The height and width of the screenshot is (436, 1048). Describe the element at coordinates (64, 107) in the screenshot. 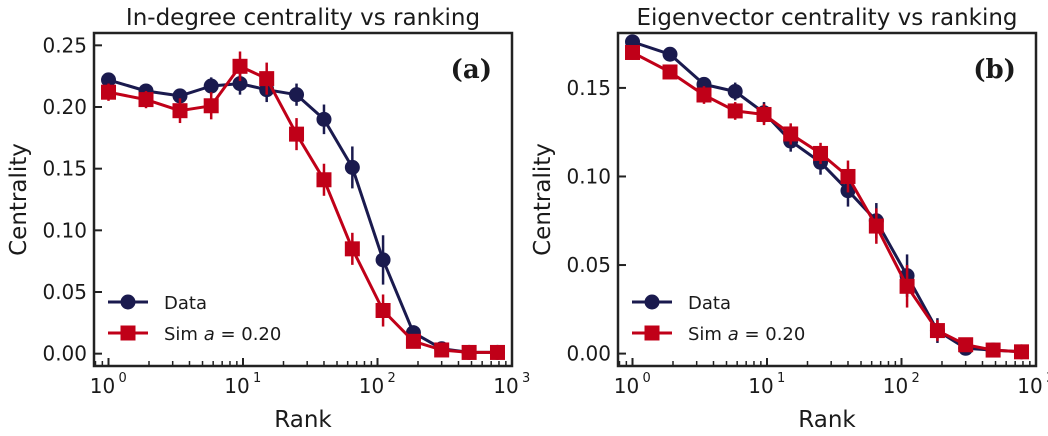

I see `y-tick-label: 0.20` at that location.